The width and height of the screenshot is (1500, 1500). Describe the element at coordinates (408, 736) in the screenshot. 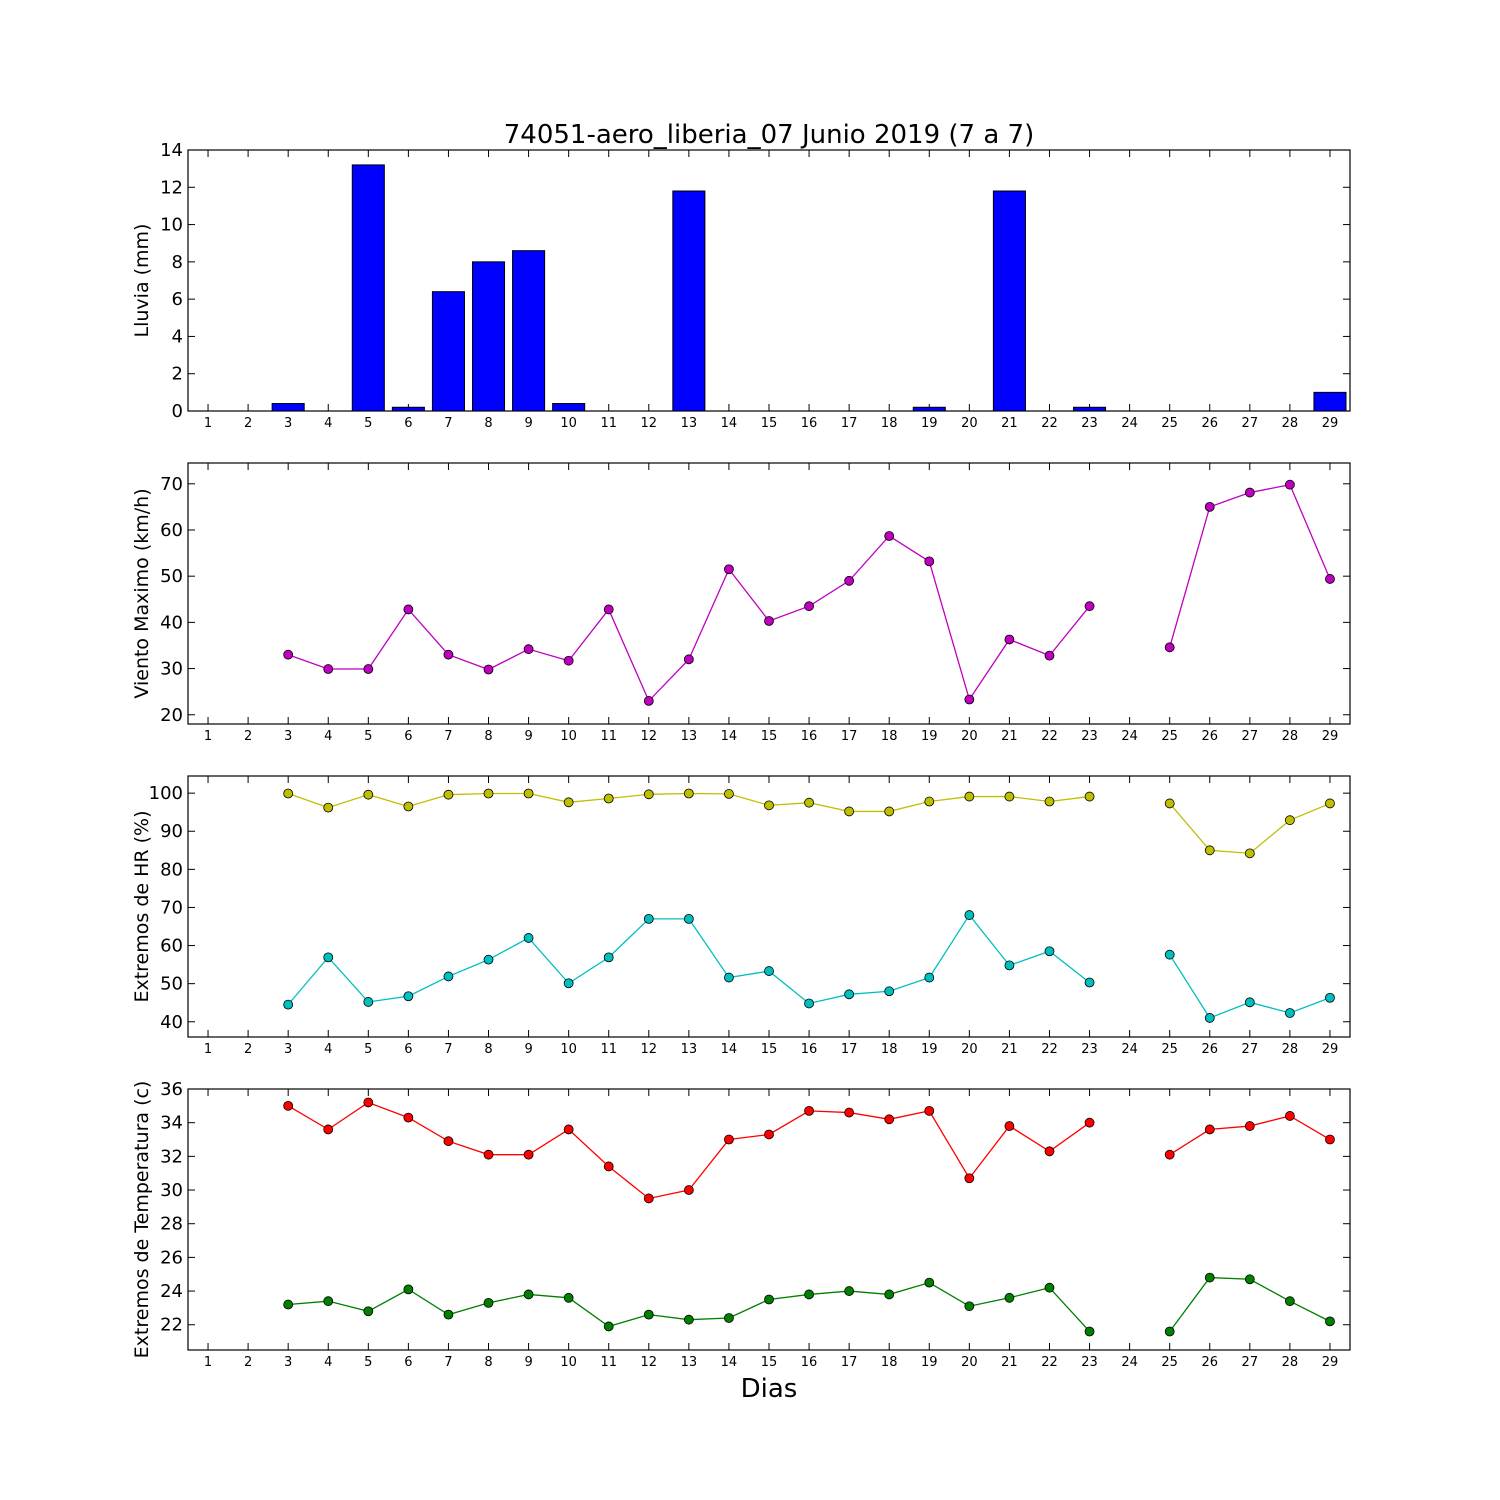

I see `x-tick-label: 6` at that location.